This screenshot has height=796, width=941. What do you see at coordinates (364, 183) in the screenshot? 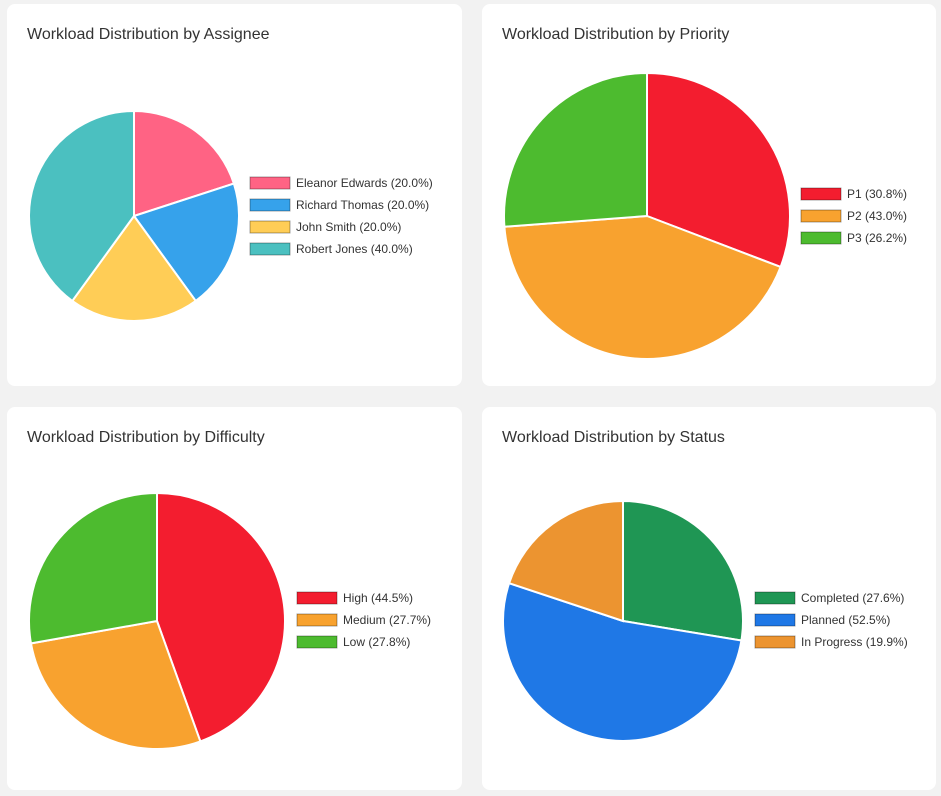
I see `legend-label: Eleanor Edwards (20.0%)` at bounding box center [364, 183].